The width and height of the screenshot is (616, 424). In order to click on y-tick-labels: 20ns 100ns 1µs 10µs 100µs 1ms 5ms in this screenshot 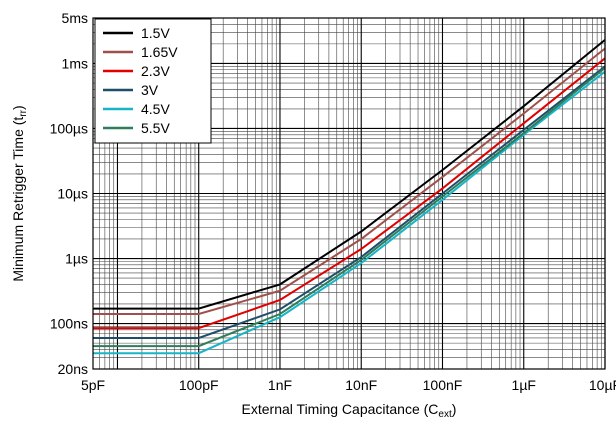, I will do `click(69, 193)`.